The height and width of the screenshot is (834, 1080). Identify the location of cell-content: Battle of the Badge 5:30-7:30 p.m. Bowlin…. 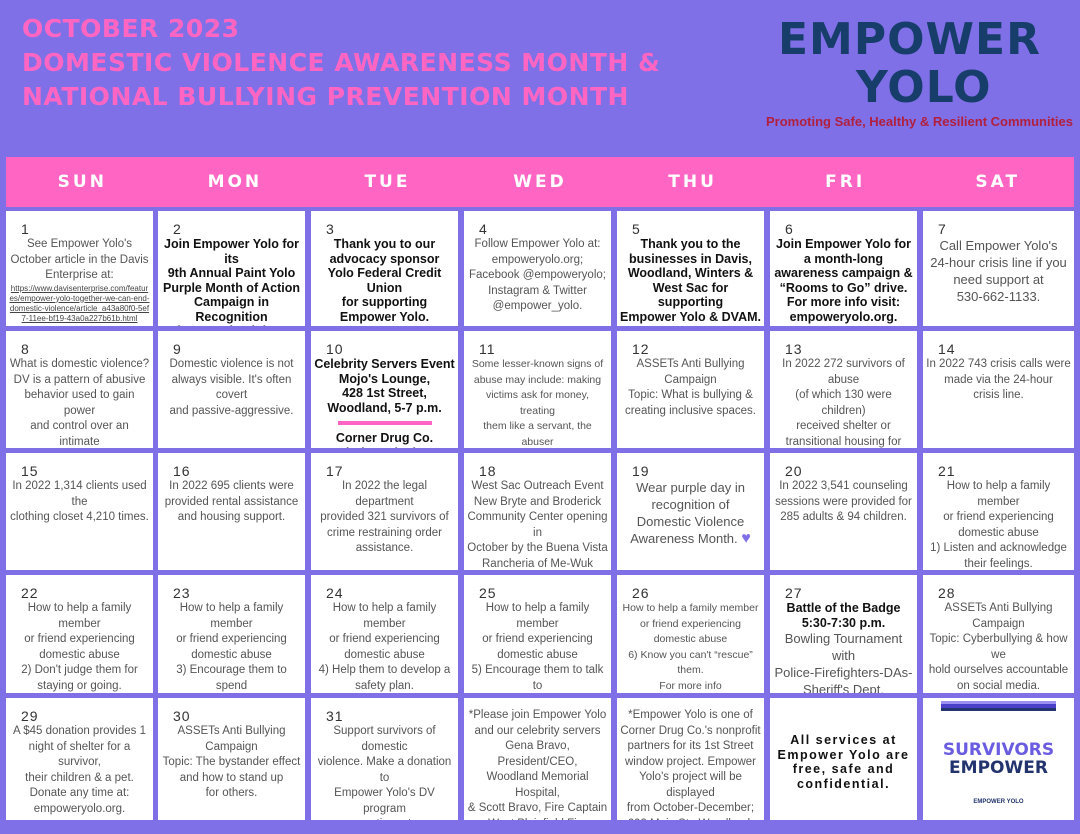
(843, 647).